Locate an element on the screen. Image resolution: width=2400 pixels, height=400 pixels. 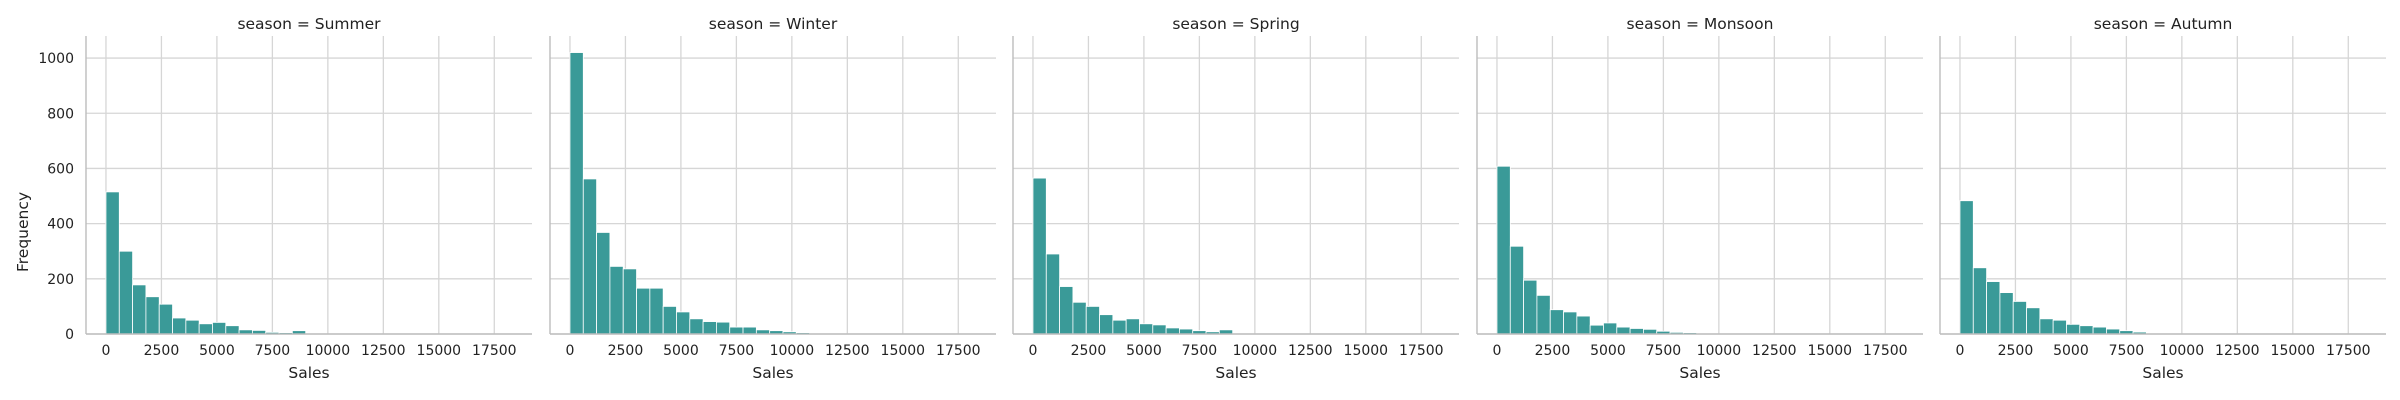
y-tick-label: 0 is located at coordinates (69, 335).